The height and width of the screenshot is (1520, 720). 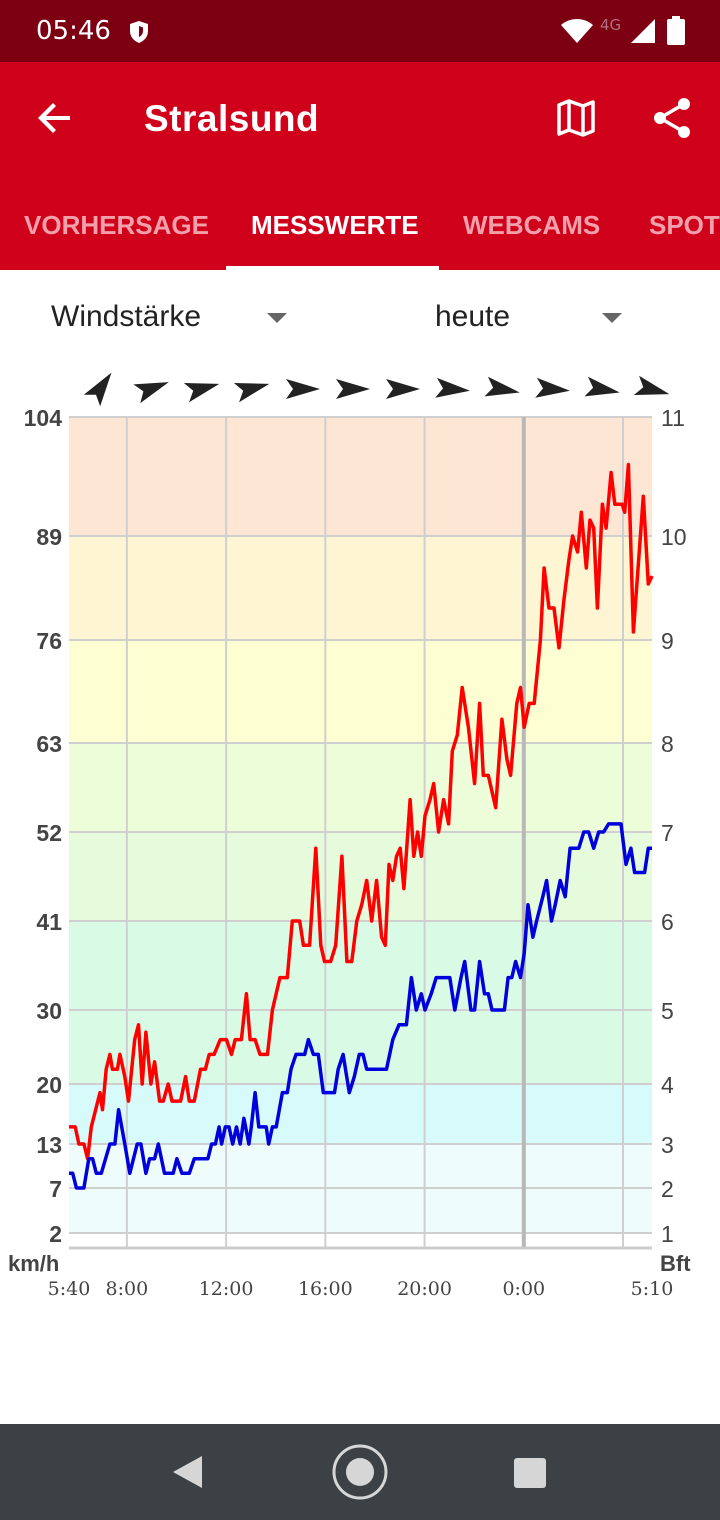 I want to click on metric-dropdown-icon, so click(x=277, y=318).